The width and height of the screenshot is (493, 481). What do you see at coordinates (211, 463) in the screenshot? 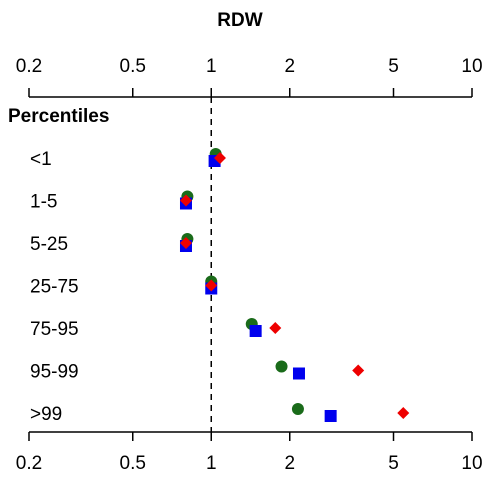
I see `bottom-tick-label: 1` at bounding box center [211, 463].